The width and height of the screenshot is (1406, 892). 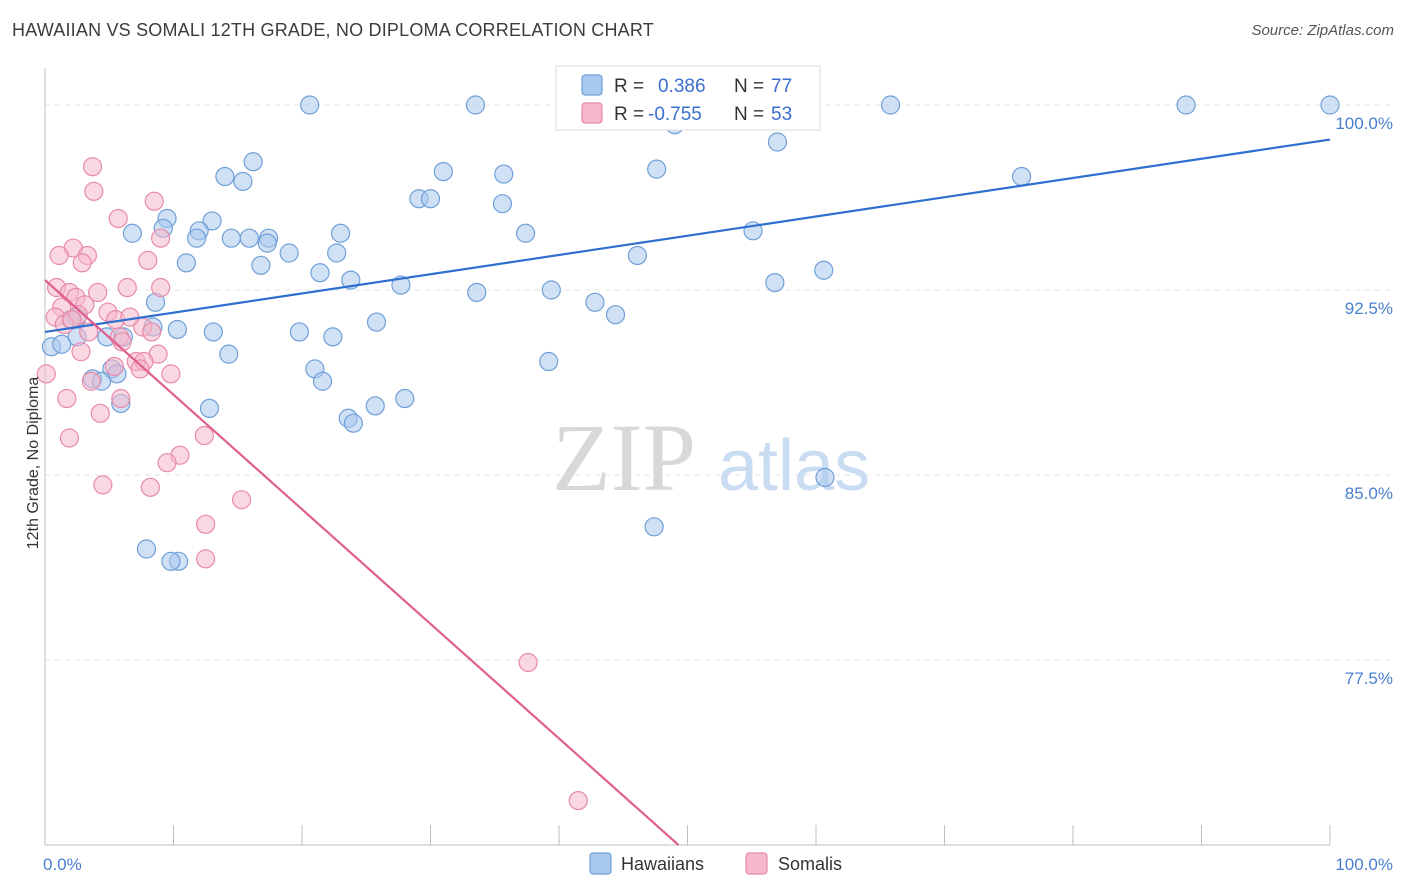 What do you see at coordinates (1364, 401) in the screenshot?
I see `y-tick-labels: 77.5% 85.0% 92.5% 100.0%` at bounding box center [1364, 401].